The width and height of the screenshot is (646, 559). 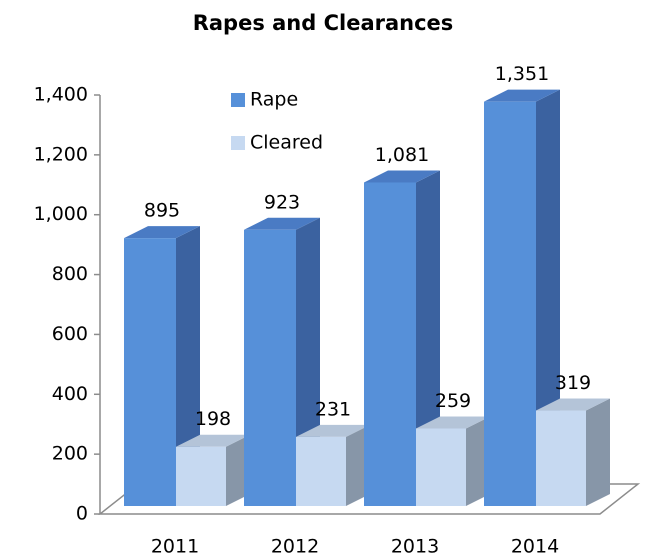 I want to click on y-tick-label: 800, so click(x=70, y=274).